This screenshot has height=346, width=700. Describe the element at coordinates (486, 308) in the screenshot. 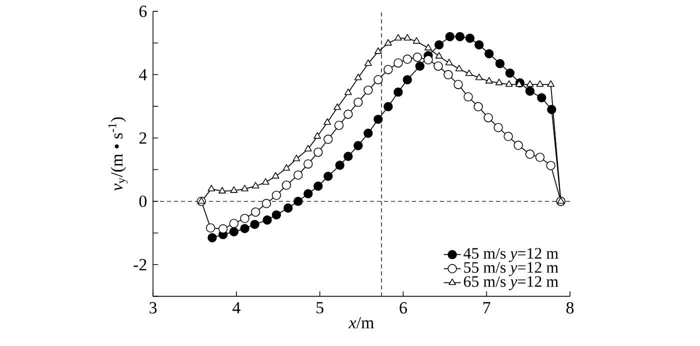

I see `x-tick-label: 7` at that location.